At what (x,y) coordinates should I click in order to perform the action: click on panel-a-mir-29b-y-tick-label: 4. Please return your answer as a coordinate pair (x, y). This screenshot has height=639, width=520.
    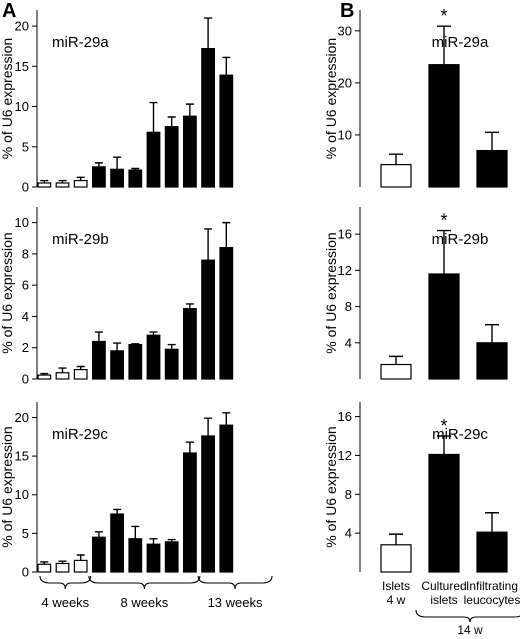
    Looking at the image, I should click on (25, 316).